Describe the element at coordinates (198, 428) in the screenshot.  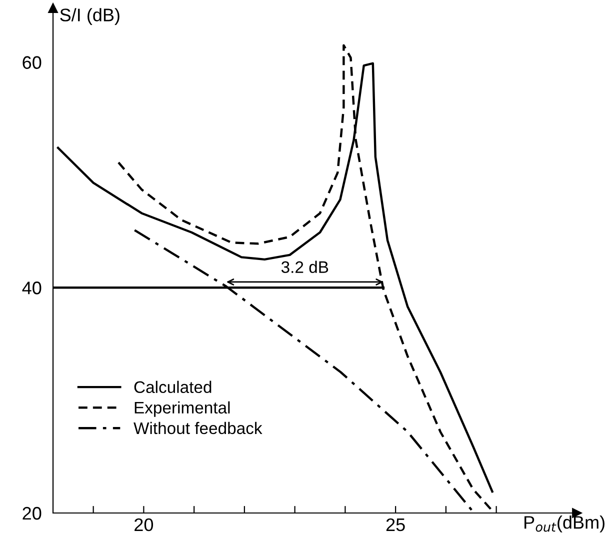
I see `legend-label: Without feedback` at that location.